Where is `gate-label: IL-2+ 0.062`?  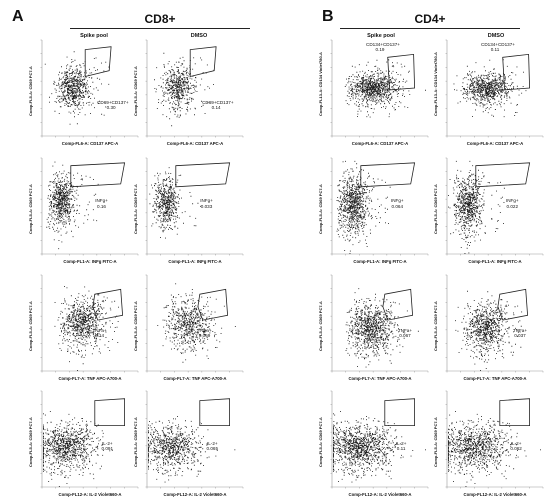
gate-label: IL-2+ 0.062 is located at coordinates (516, 446).